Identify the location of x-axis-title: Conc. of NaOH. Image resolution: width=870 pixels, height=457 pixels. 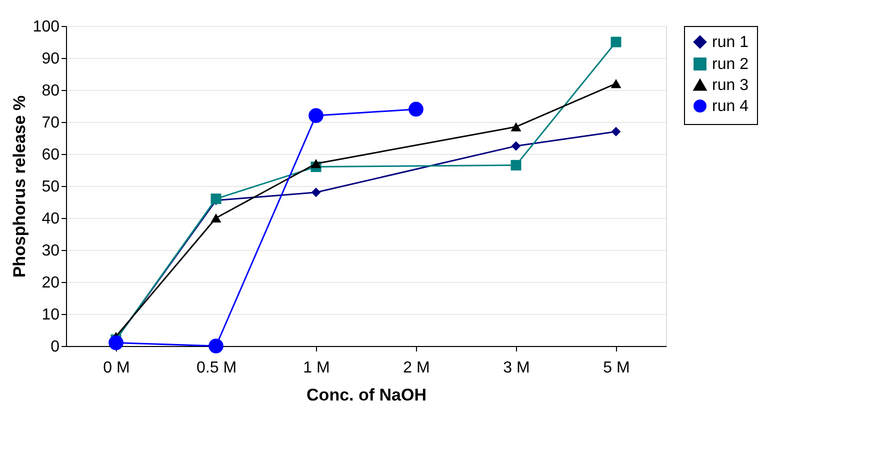
(366, 395).